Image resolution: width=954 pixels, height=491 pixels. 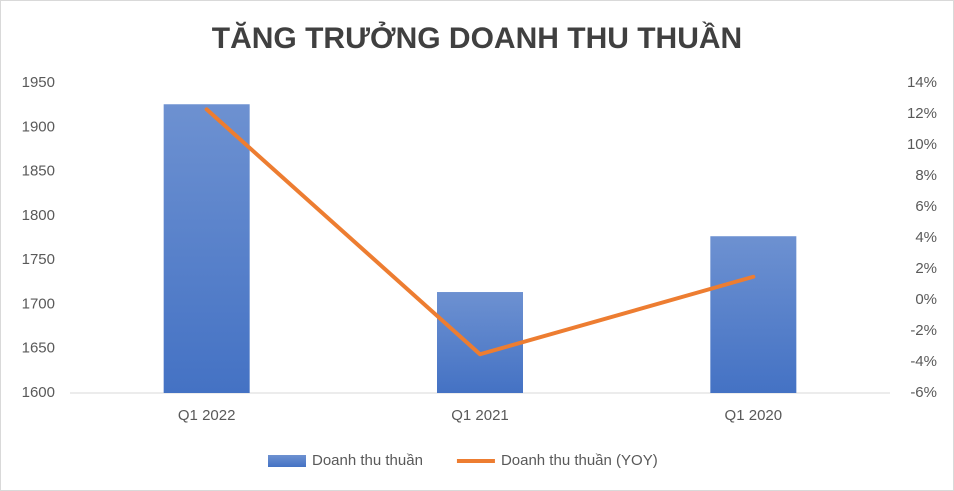 I want to click on x-tick-label: Q1 2021, so click(x=480, y=415).